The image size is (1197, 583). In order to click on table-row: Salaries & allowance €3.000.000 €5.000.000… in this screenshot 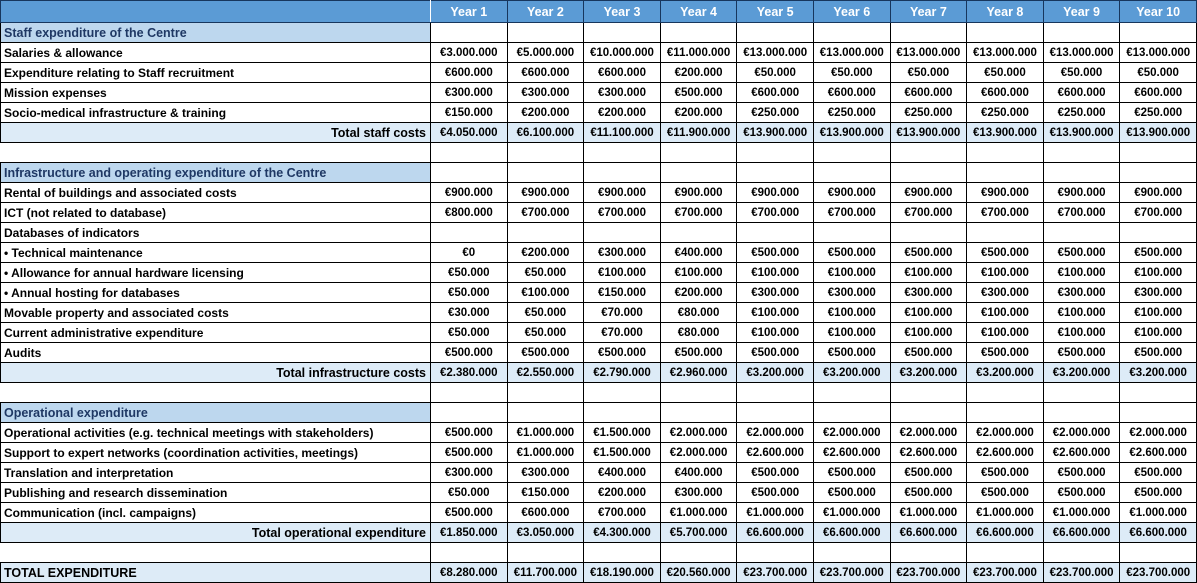, I will do `click(598, 52)`.